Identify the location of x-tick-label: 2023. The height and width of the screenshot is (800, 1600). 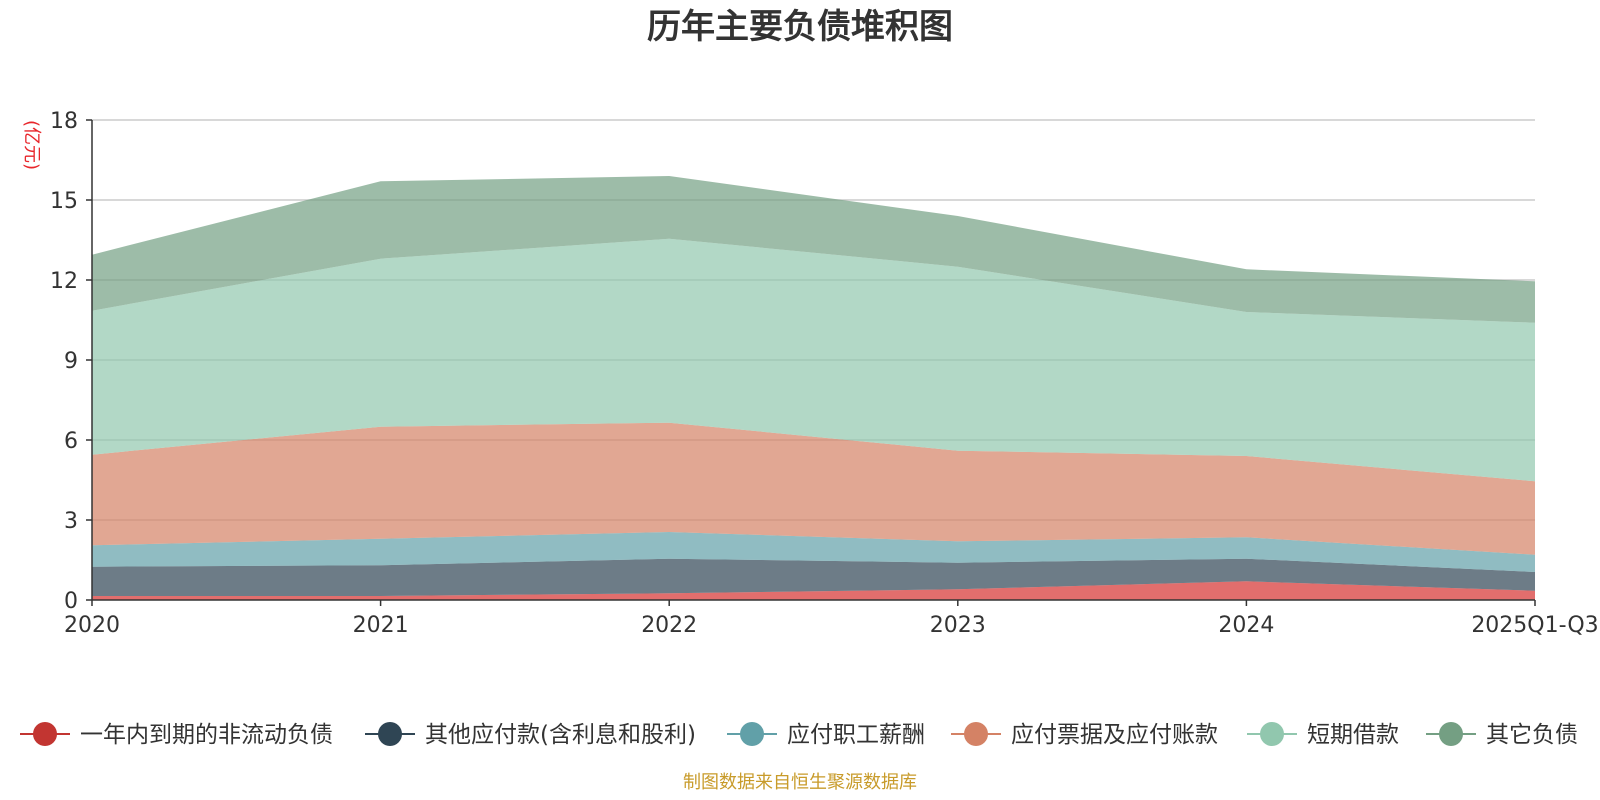
(958, 625).